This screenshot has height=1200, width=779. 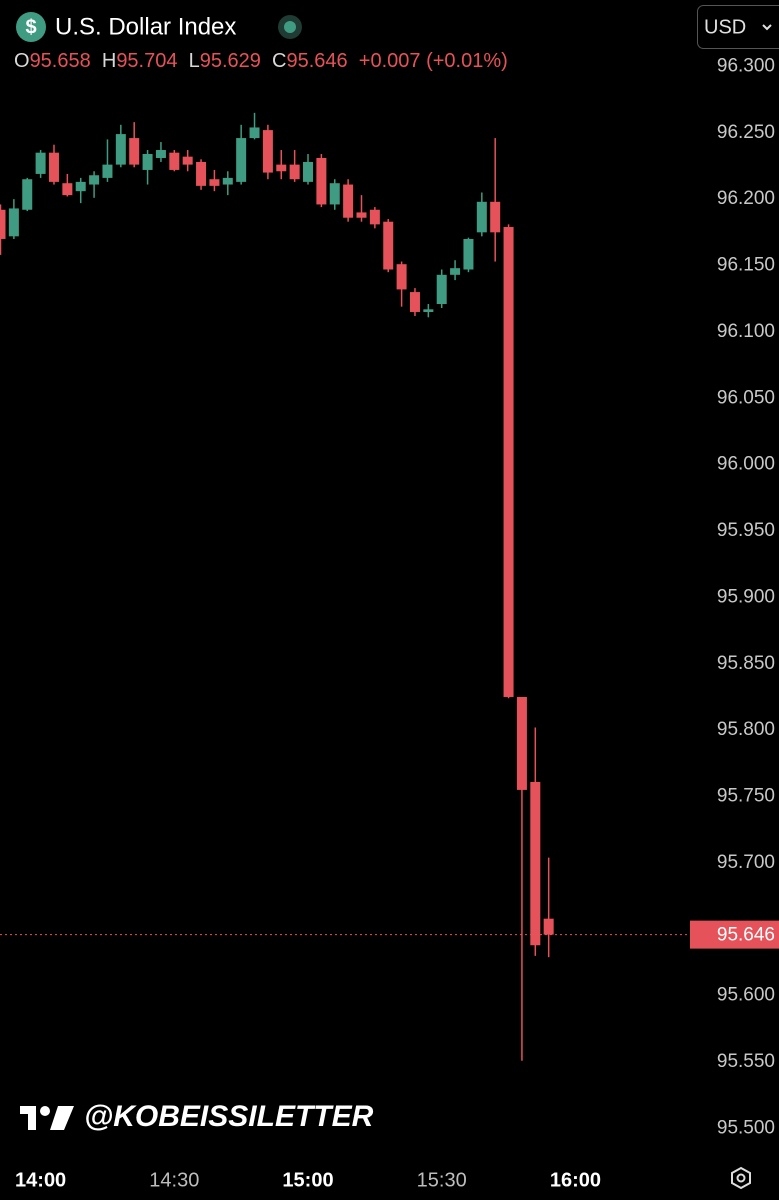 I want to click on settings-icon, so click(x=741, y=1178).